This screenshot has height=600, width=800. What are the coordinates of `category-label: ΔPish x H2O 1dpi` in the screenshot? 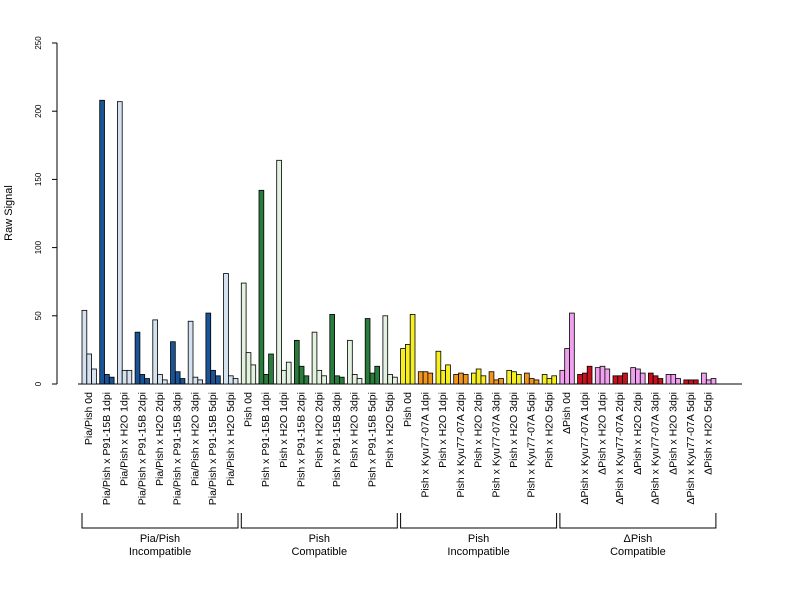 It's located at (603, 433).